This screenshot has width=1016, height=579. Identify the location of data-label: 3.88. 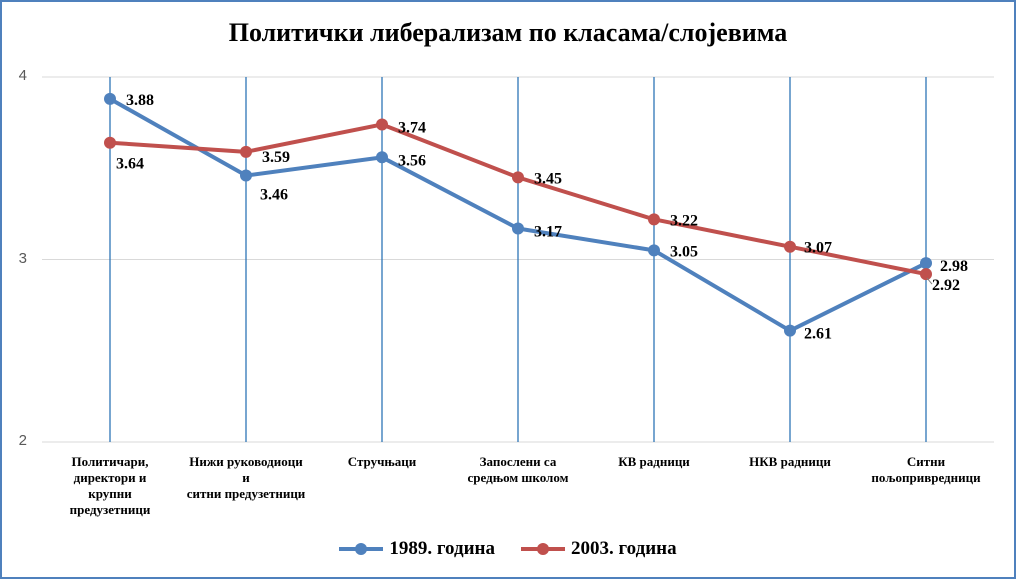
(140, 100).